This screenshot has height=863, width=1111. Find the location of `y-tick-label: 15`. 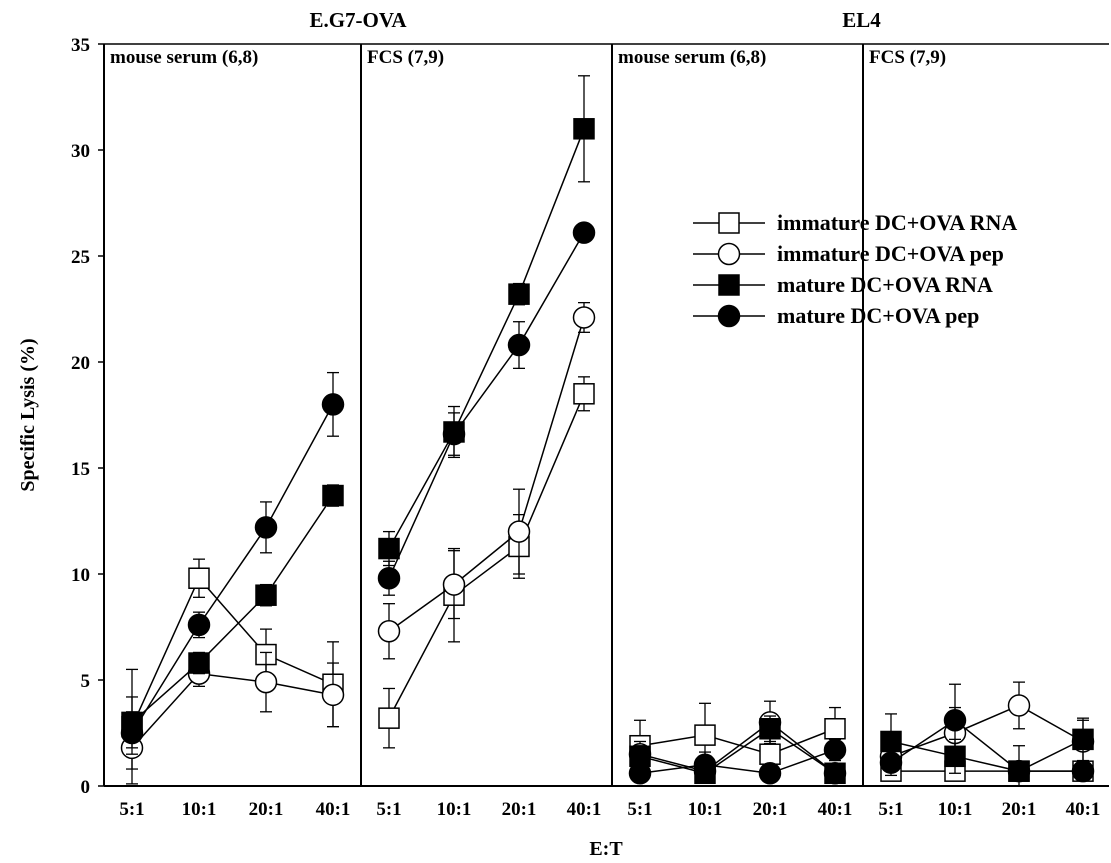

y-tick-label: 15 is located at coordinates (80, 469).